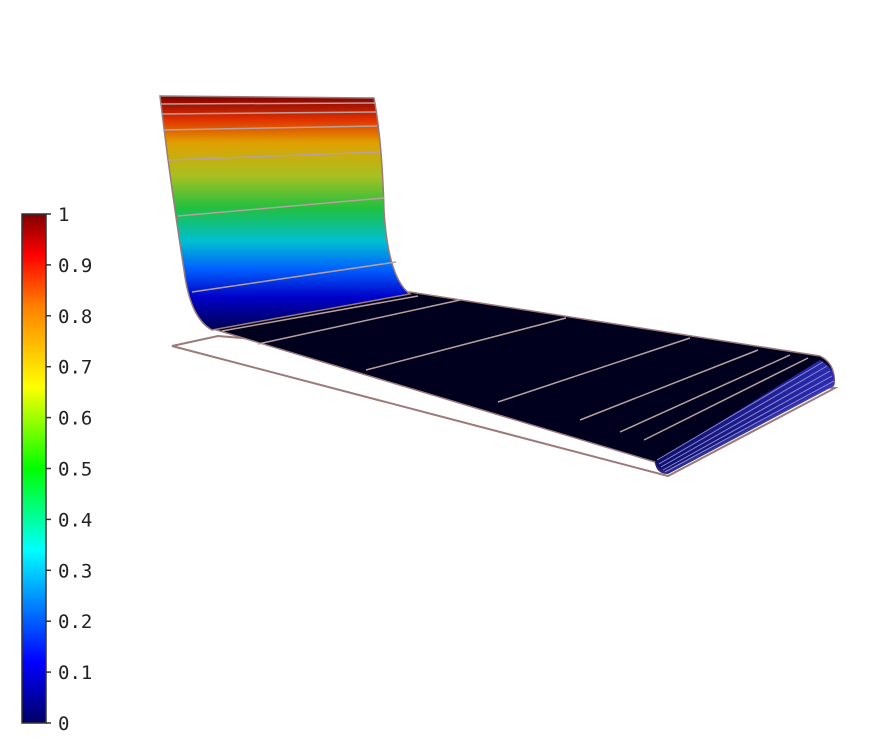  Describe the element at coordinates (75, 470) in the screenshot. I see `colorbar-tick-label: 0.5` at that location.